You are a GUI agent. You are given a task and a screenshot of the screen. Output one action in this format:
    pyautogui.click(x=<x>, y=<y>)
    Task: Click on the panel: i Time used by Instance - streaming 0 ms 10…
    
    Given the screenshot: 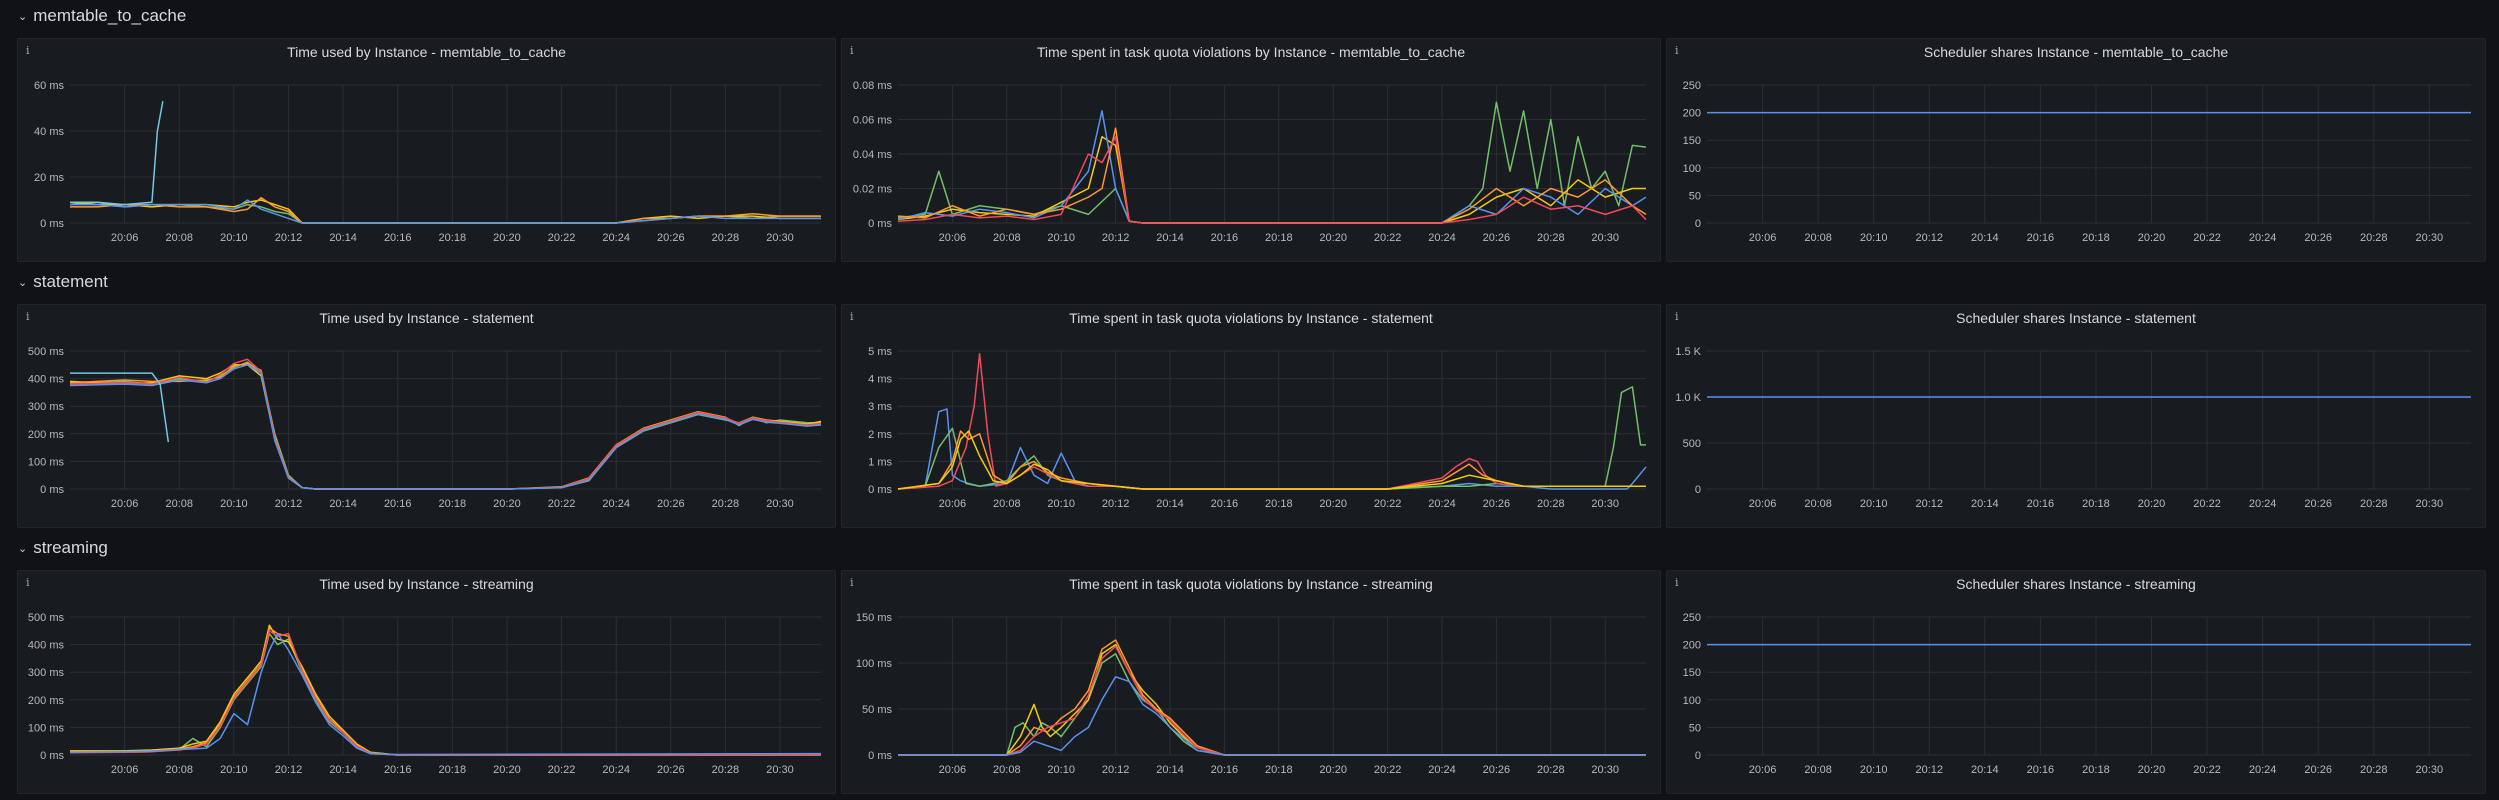 What is the action you would take?
    pyautogui.click(x=426, y=682)
    